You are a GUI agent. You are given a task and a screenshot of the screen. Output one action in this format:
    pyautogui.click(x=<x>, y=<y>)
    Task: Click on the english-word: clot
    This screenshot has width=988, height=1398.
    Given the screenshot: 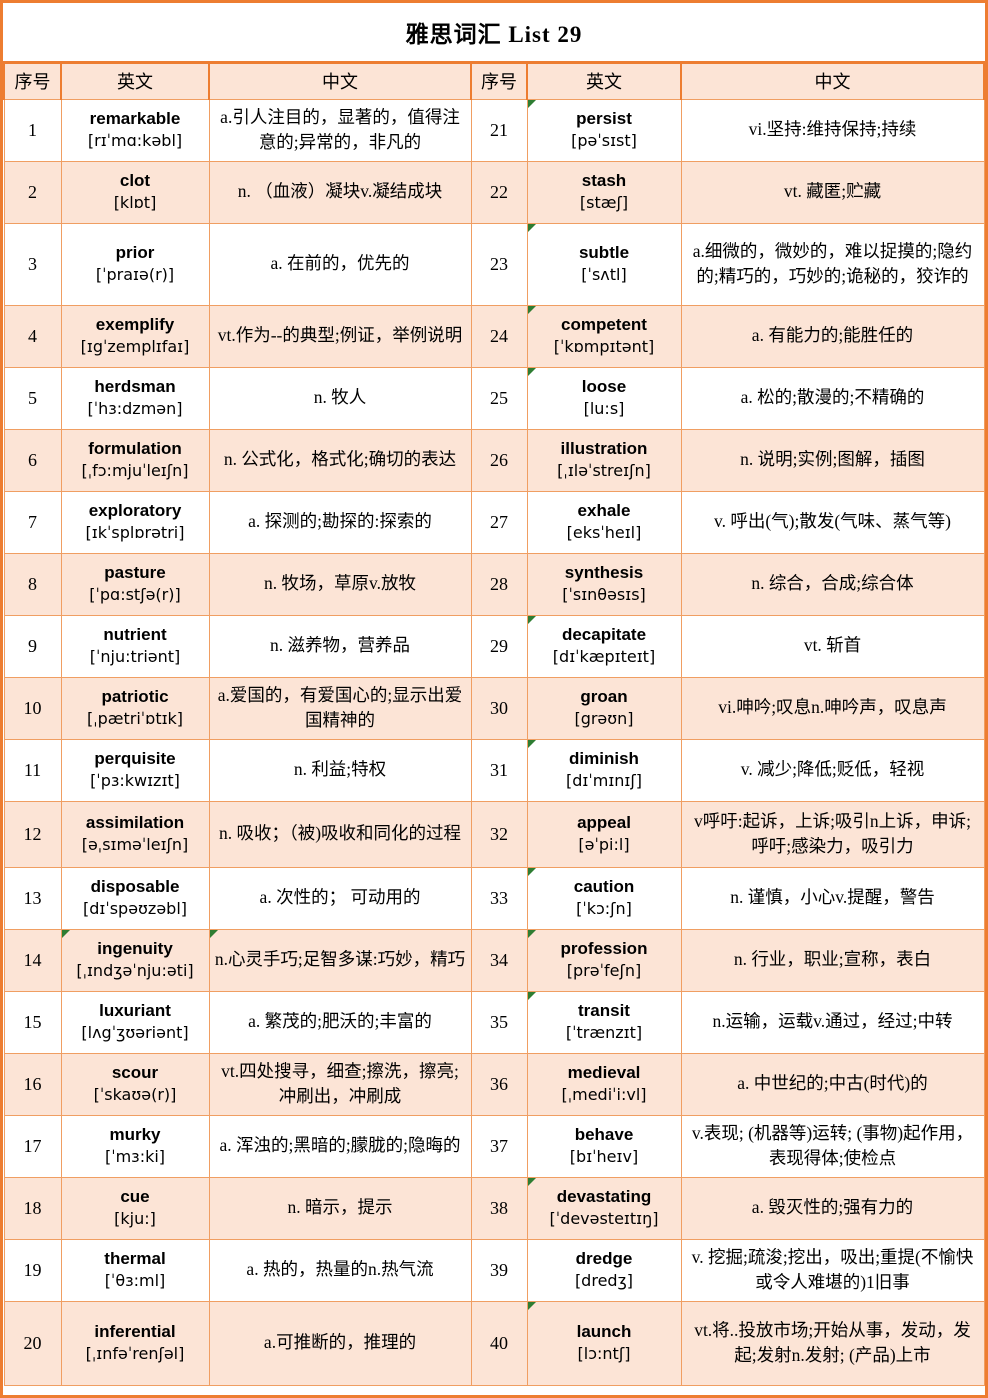 What is the action you would take?
    pyautogui.click(x=135, y=181)
    